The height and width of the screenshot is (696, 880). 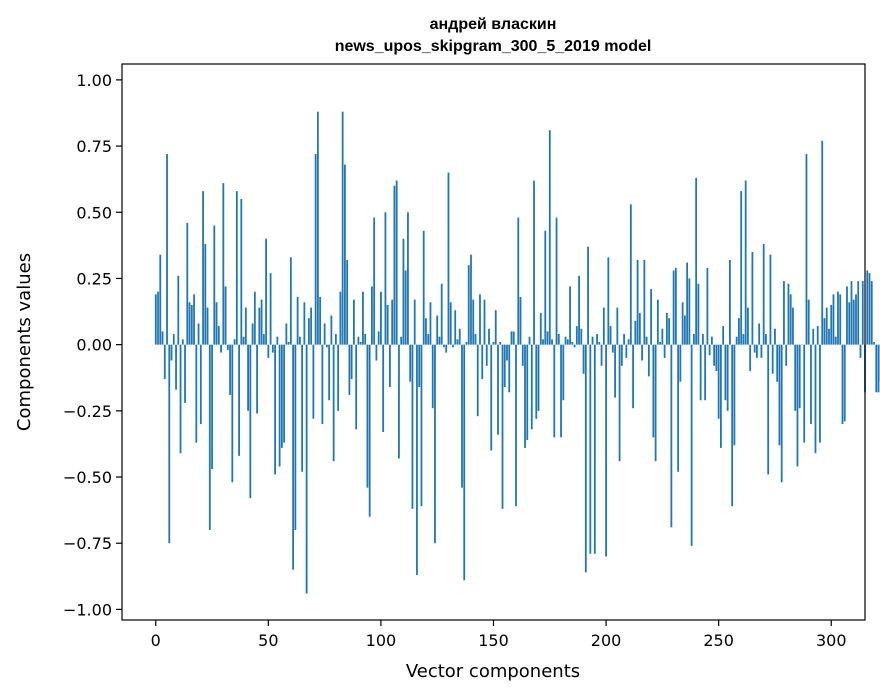 What do you see at coordinates (94, 212) in the screenshot?
I see `y-tick-label: 0.50` at bounding box center [94, 212].